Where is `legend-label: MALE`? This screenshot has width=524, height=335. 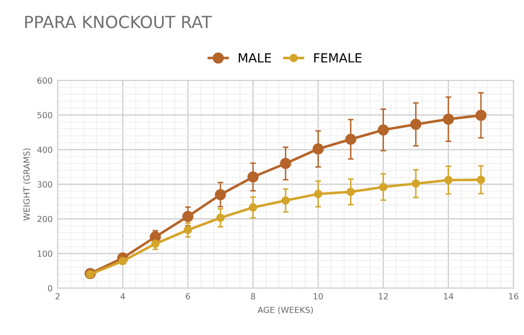 legend-label: MALE is located at coordinates (254, 57).